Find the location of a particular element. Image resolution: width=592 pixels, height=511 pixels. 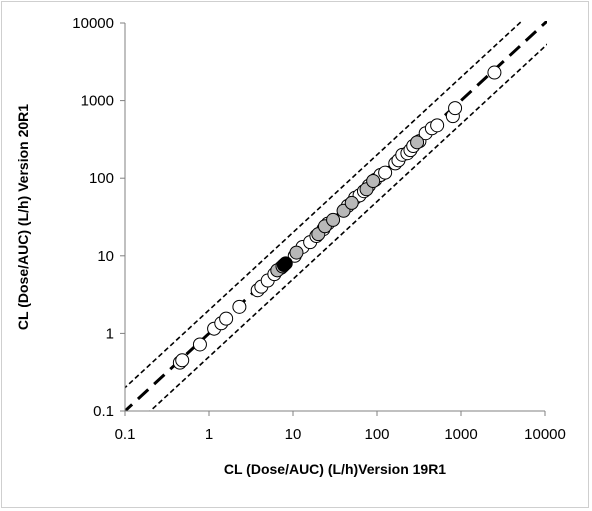

y-axis-ticks: 0.1 1 10 100 1000 10000 is located at coordinates (98, 217).